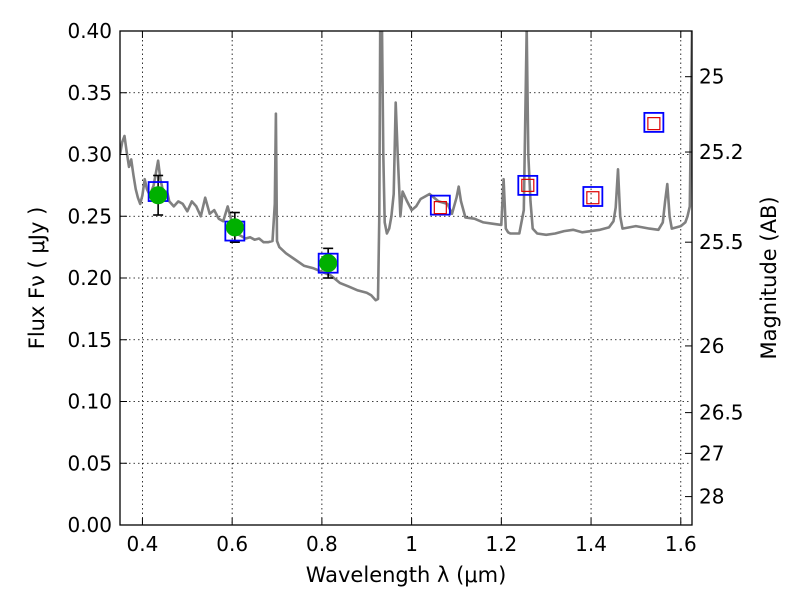  I want to click on x-tick-label: 1.4, so click(591, 544).